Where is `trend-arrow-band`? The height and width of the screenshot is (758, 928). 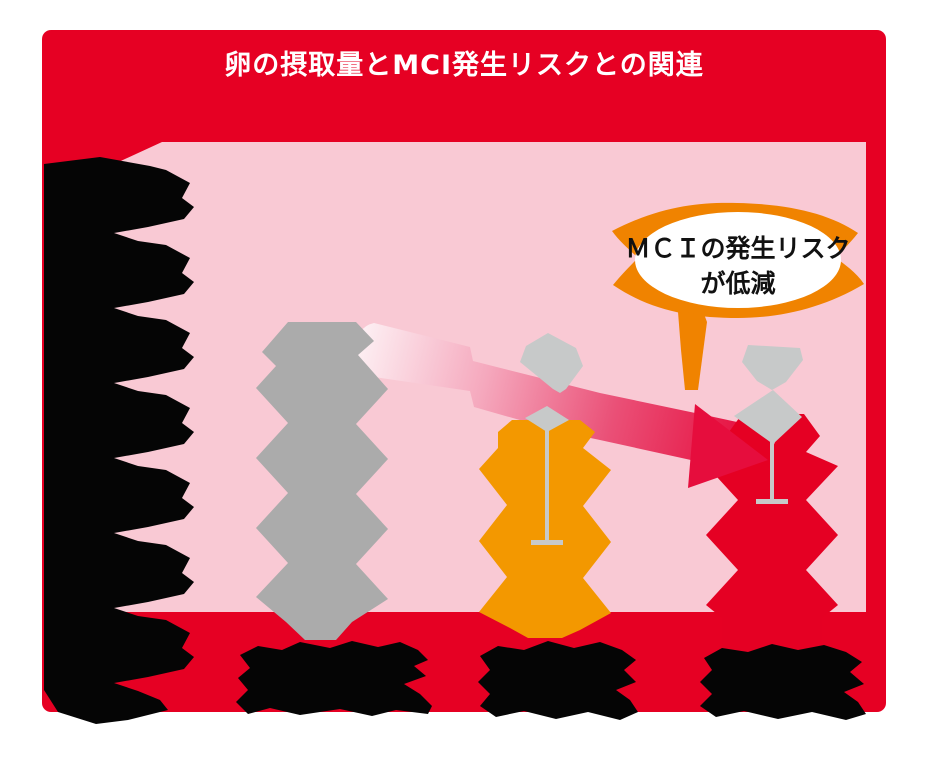 trend-arrow-band is located at coordinates (546, 396).